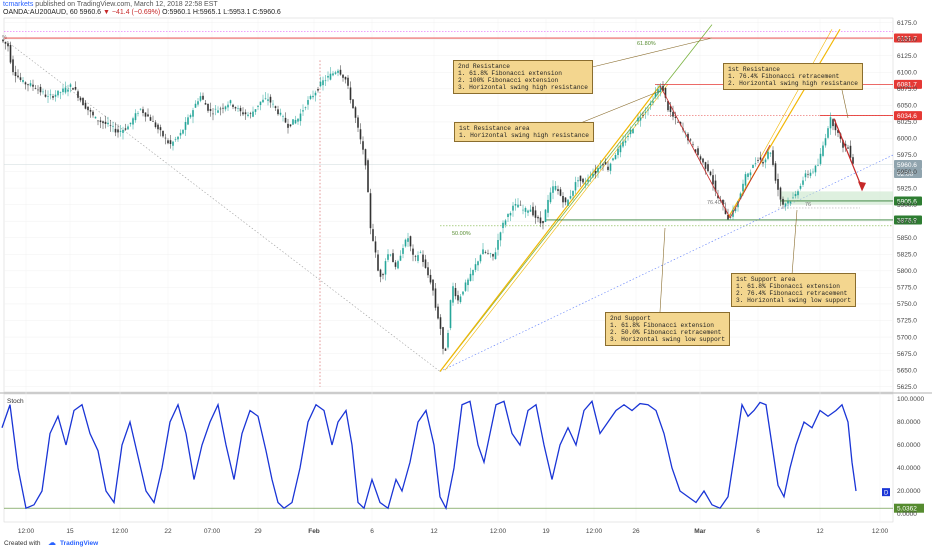 Image resolution: width=932 pixels, height=550 pixels. I want to click on y-tick-label: 5825.0, so click(907, 255).